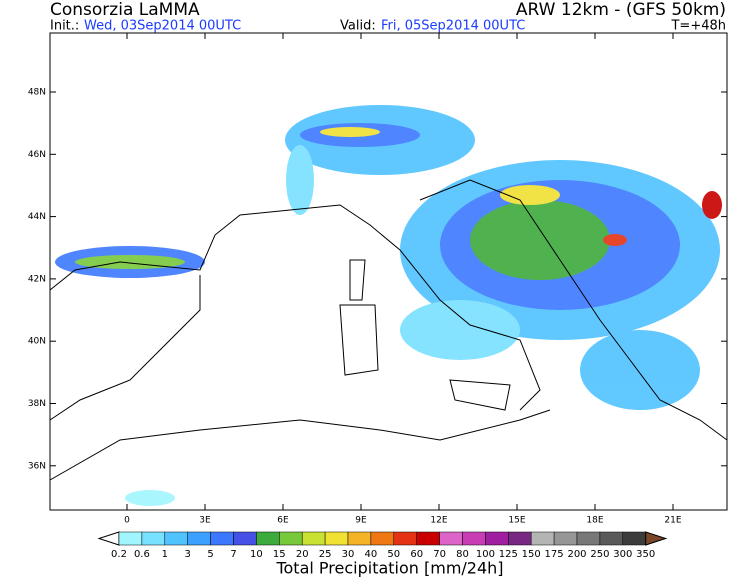 This screenshot has height=584, width=751. What do you see at coordinates (361, 521) in the screenshot?
I see `lon-label: 9E` at bounding box center [361, 521].